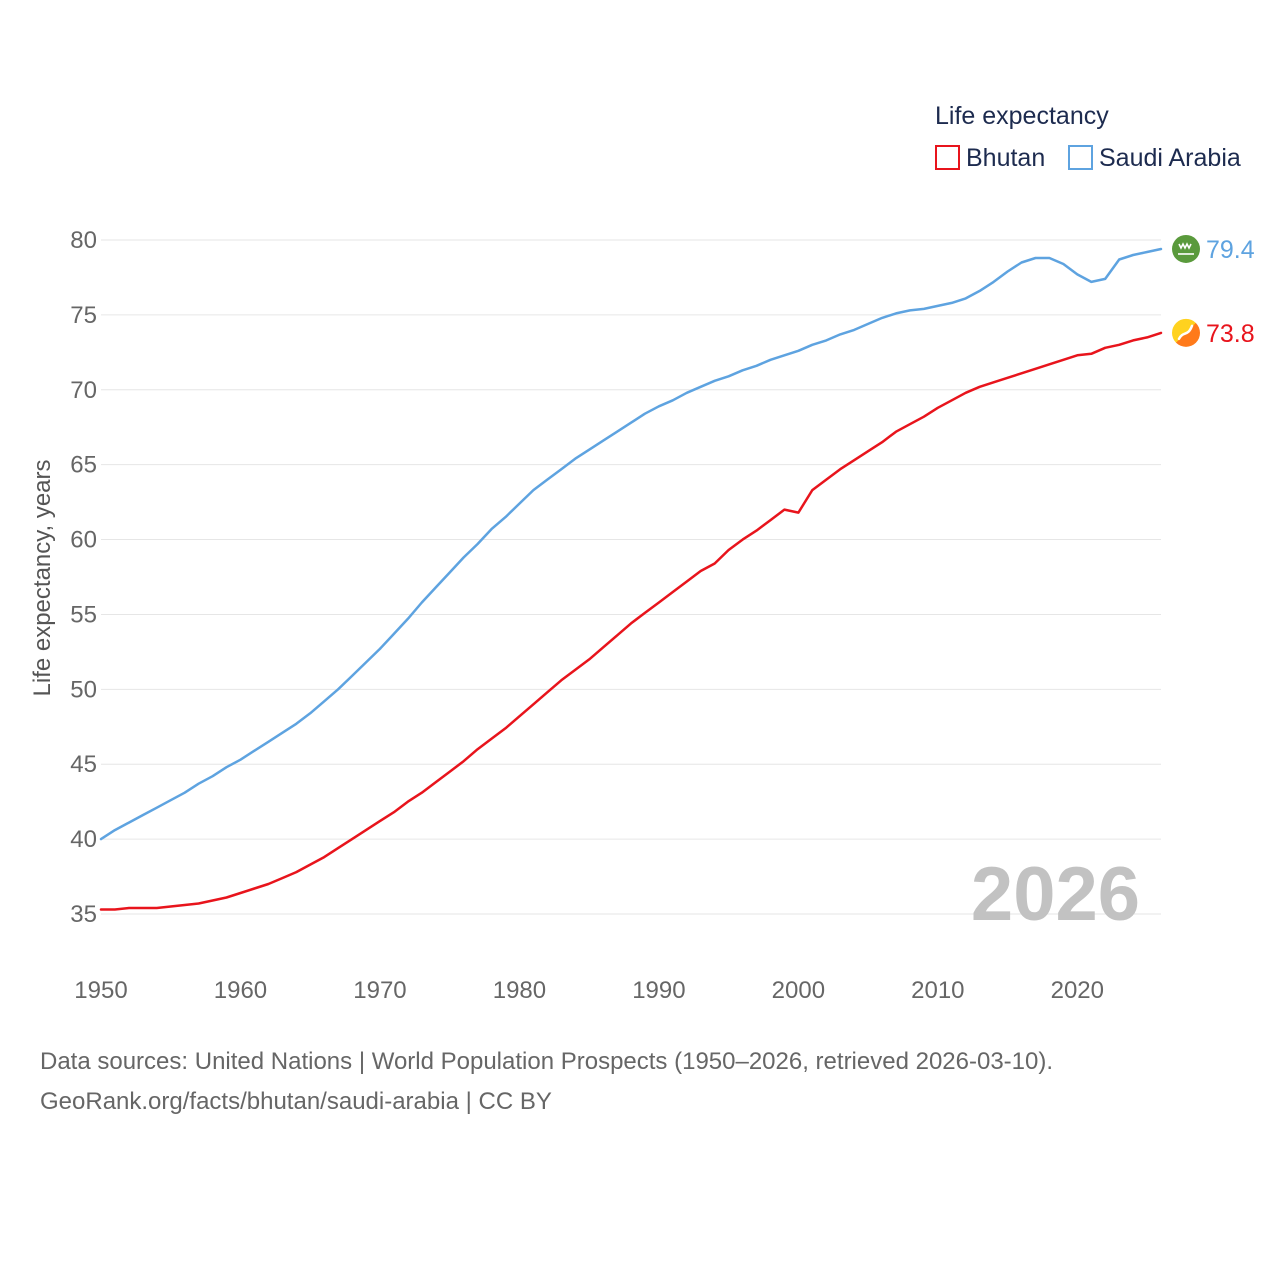  What do you see at coordinates (1170, 158) in the screenshot?
I see `legend-label-saudi-arabia: Saudi Arabia` at bounding box center [1170, 158].